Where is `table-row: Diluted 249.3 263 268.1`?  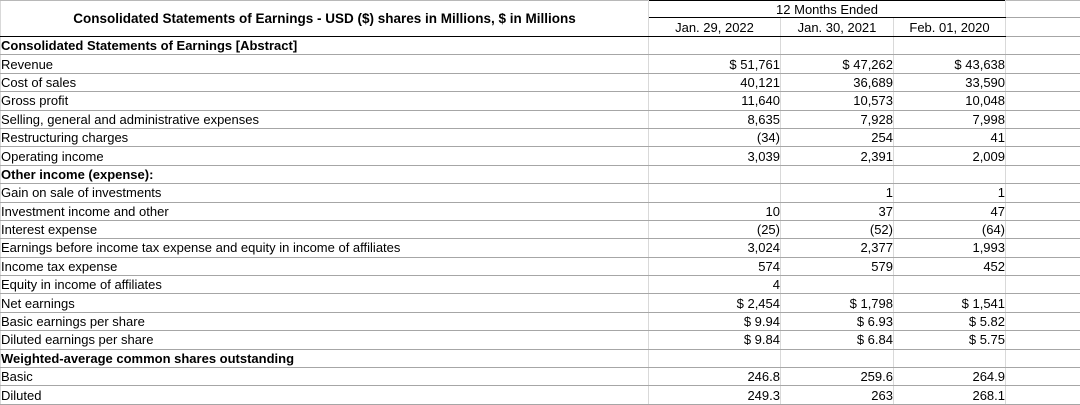
table-row: Diluted 249.3 263 268.1 is located at coordinates (540, 395).